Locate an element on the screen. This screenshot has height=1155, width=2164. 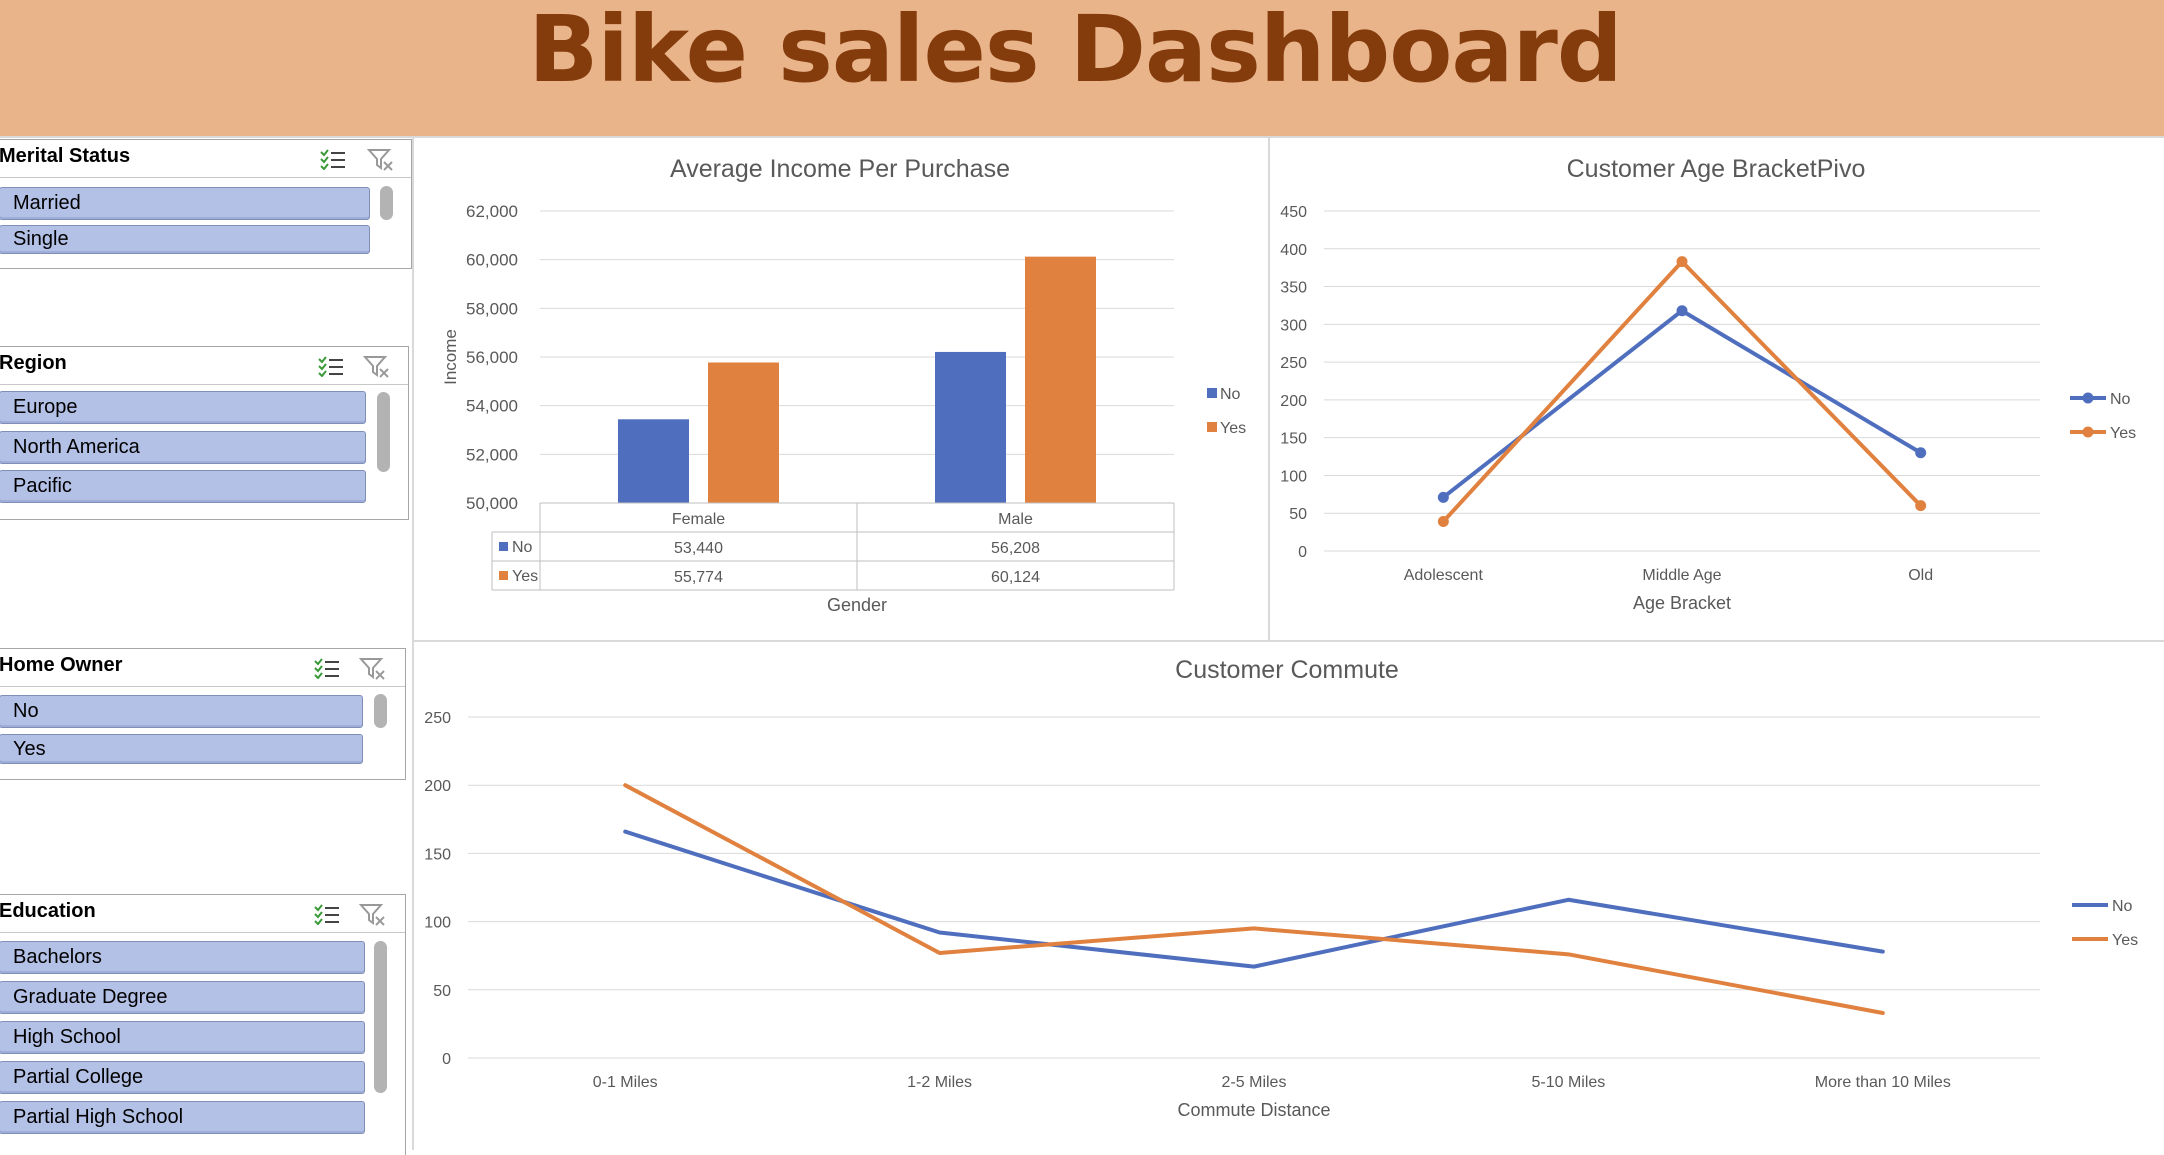
table-series-label: Yes is located at coordinates (525, 576).